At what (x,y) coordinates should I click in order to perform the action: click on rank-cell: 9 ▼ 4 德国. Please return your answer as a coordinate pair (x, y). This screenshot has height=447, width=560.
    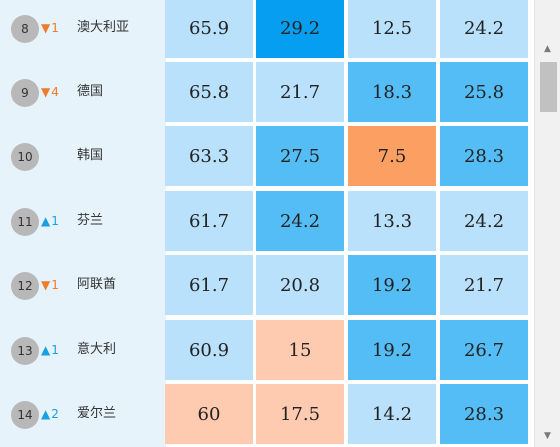
    Looking at the image, I should click on (83, 92).